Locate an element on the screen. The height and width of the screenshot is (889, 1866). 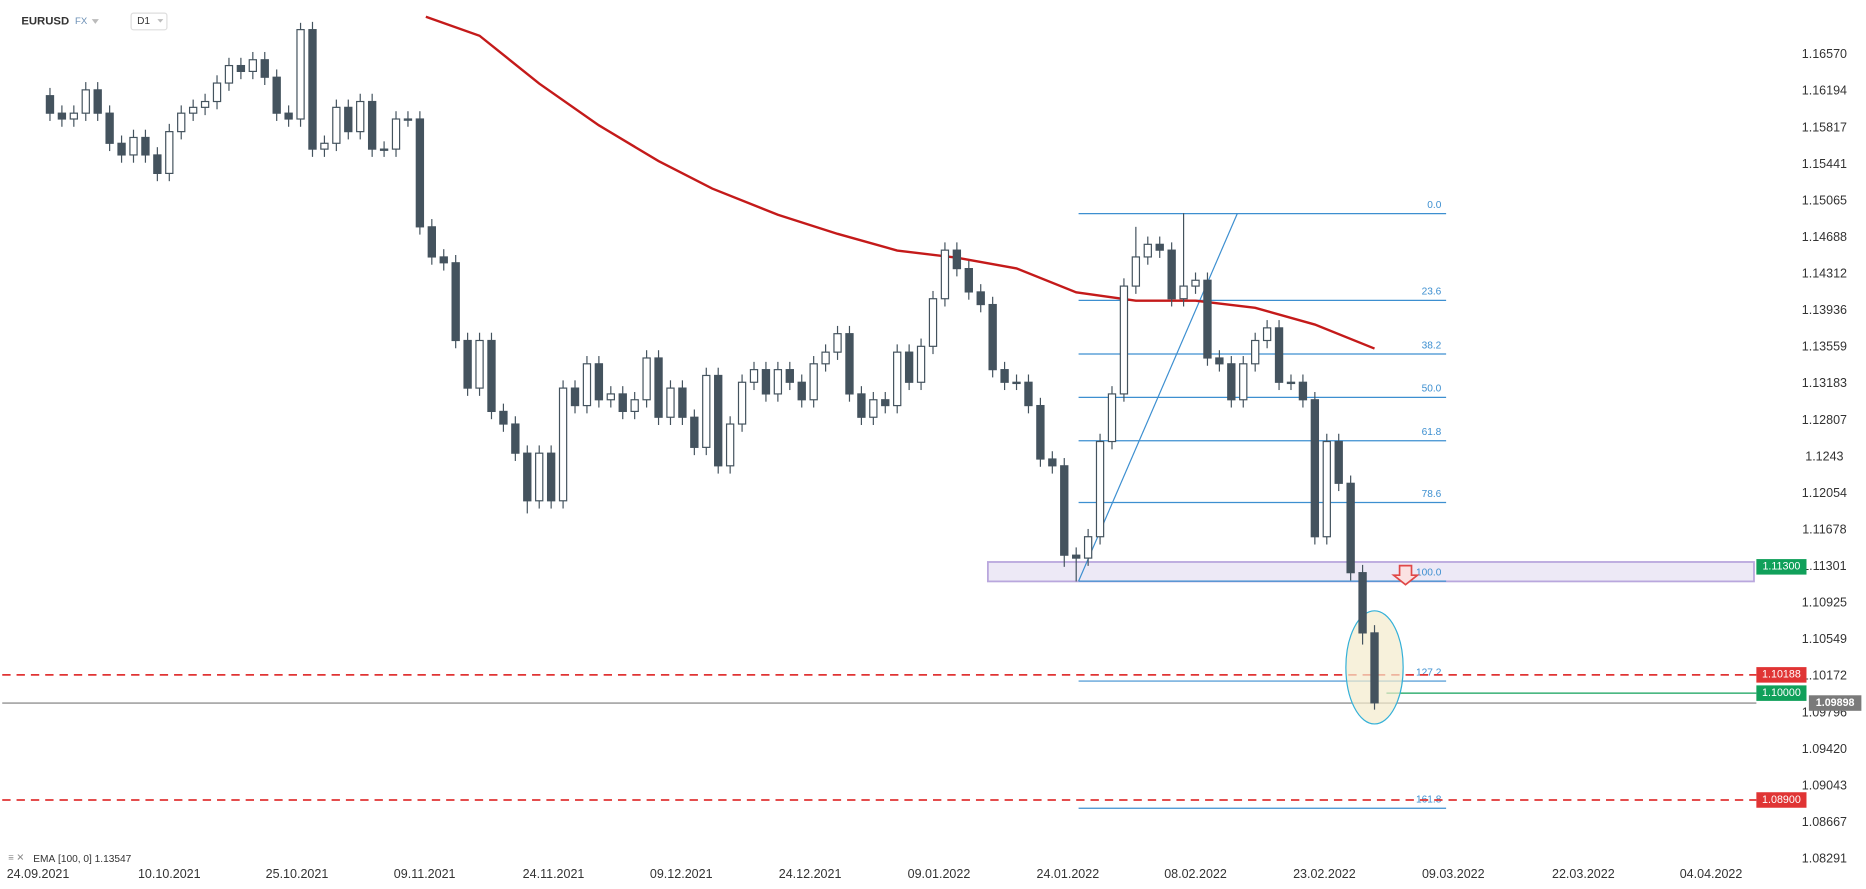
interval-box is located at coordinates (149, 21).